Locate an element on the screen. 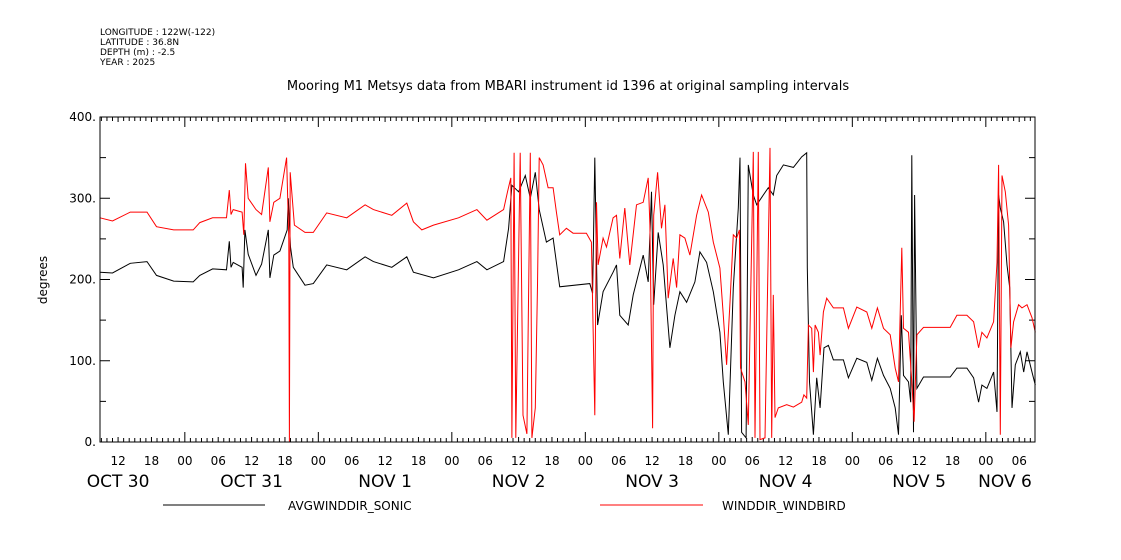  meta-year: YEAR : 2025 is located at coordinates (127, 63).